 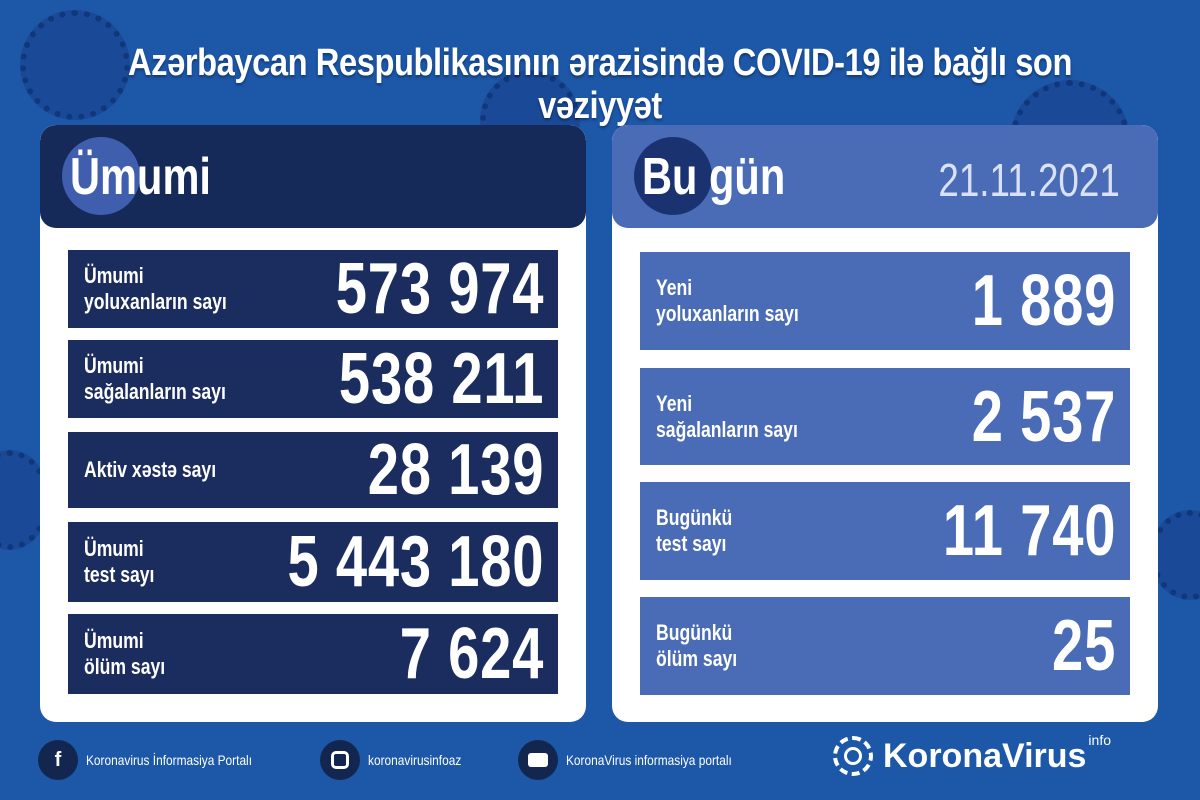 I want to click on brand-sup: info, so click(x=1099, y=740).